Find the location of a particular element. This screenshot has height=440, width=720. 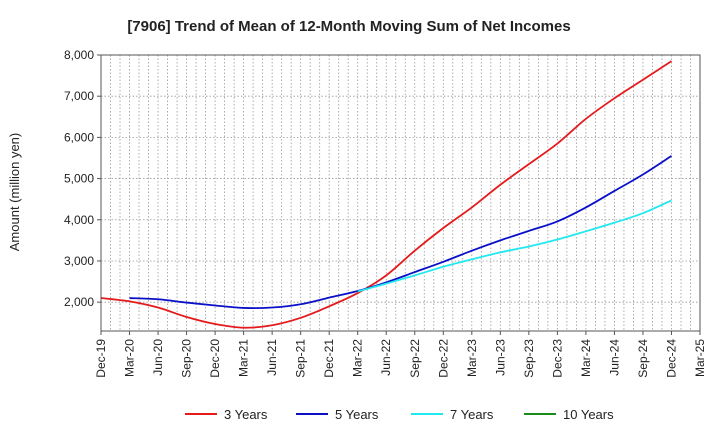

x-tick-label: Sep-20 is located at coordinates (187, 358).